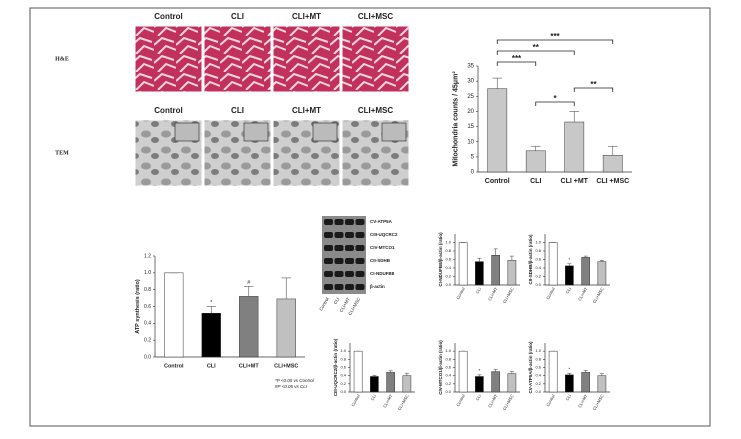 The image size is (741, 439). I want to click on y-tick-label: 5, so click(473, 157).